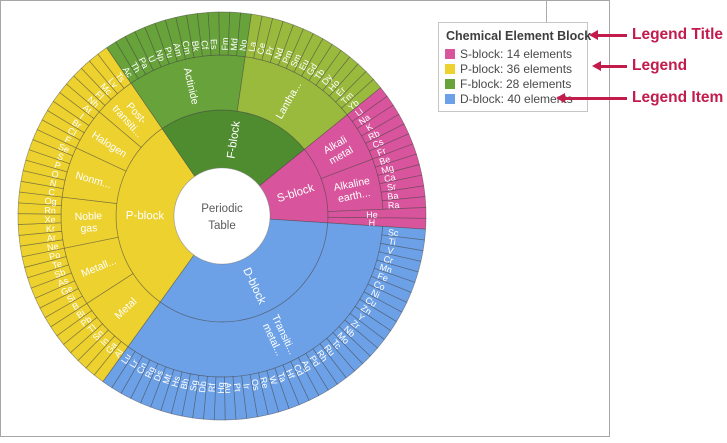  What do you see at coordinates (82, 117) in the screenshot?
I see `element-label: I` at bounding box center [82, 117].